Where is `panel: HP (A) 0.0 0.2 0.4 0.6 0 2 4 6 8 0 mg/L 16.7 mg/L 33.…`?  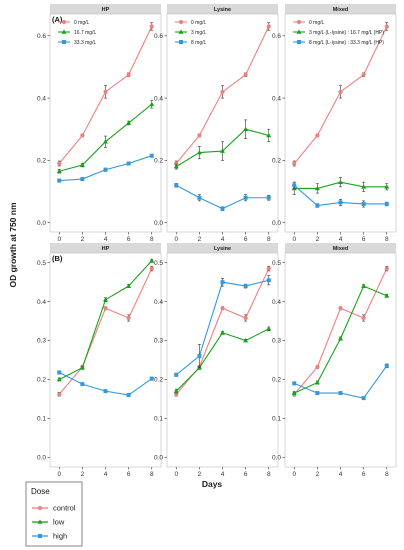 panel: HP (A) 0.0 0.2 0.4 0.6 0 2 4 6 8 0 mg/L 16.7 mg/L 33.… is located at coordinates (99, 123).